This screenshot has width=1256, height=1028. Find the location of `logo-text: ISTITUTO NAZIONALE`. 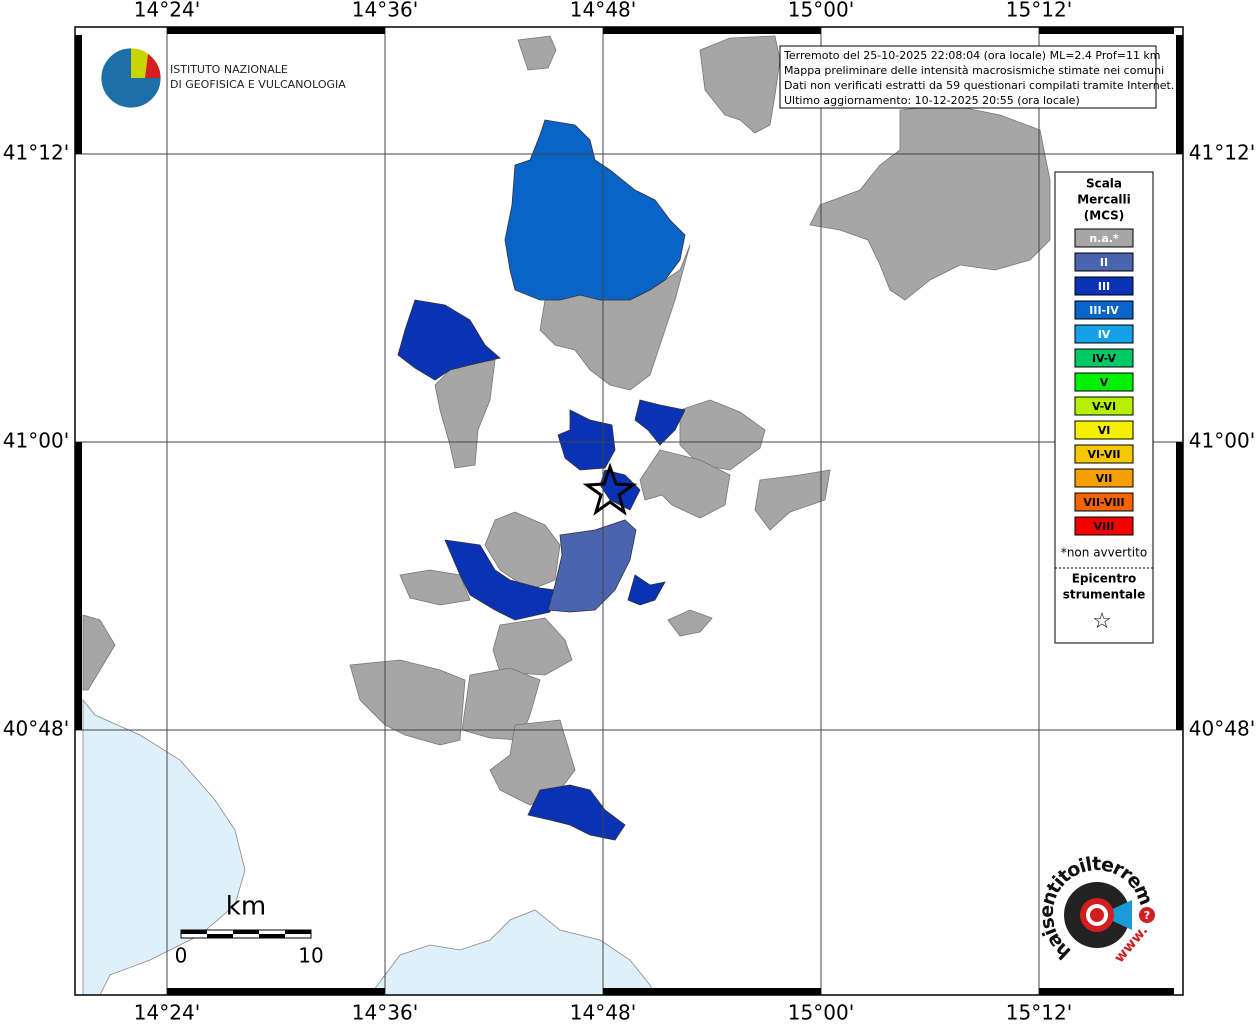

logo-text: ISTITUTO NAZIONALE is located at coordinates (229, 69).